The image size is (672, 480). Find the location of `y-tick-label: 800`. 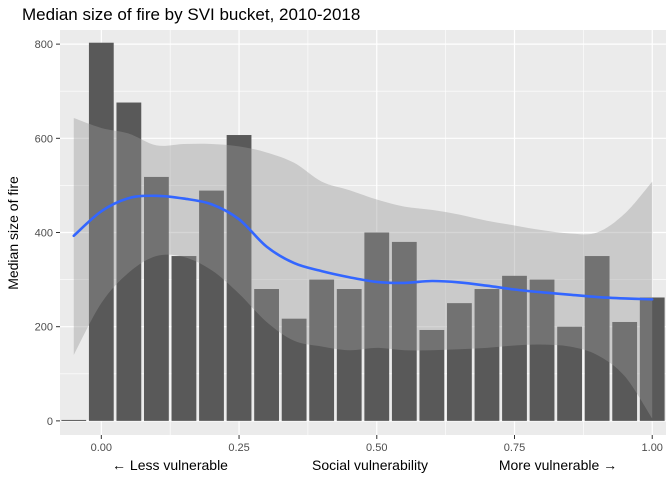

y-tick-label: 800 is located at coordinates (44, 45).